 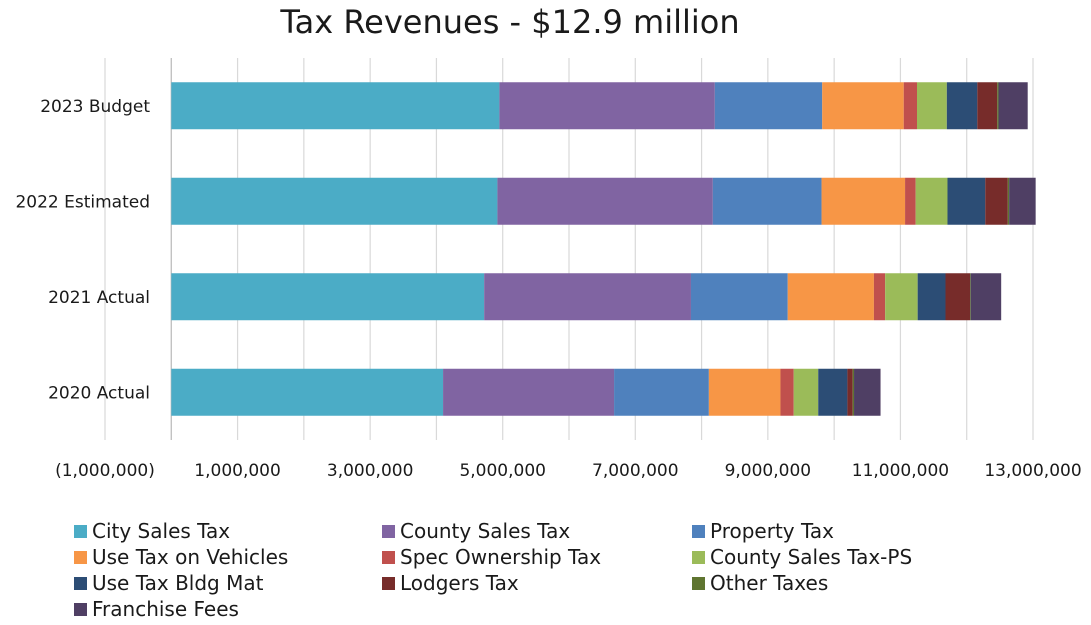 I want to click on legend-item: Lodgers Tax, so click(x=450, y=583).